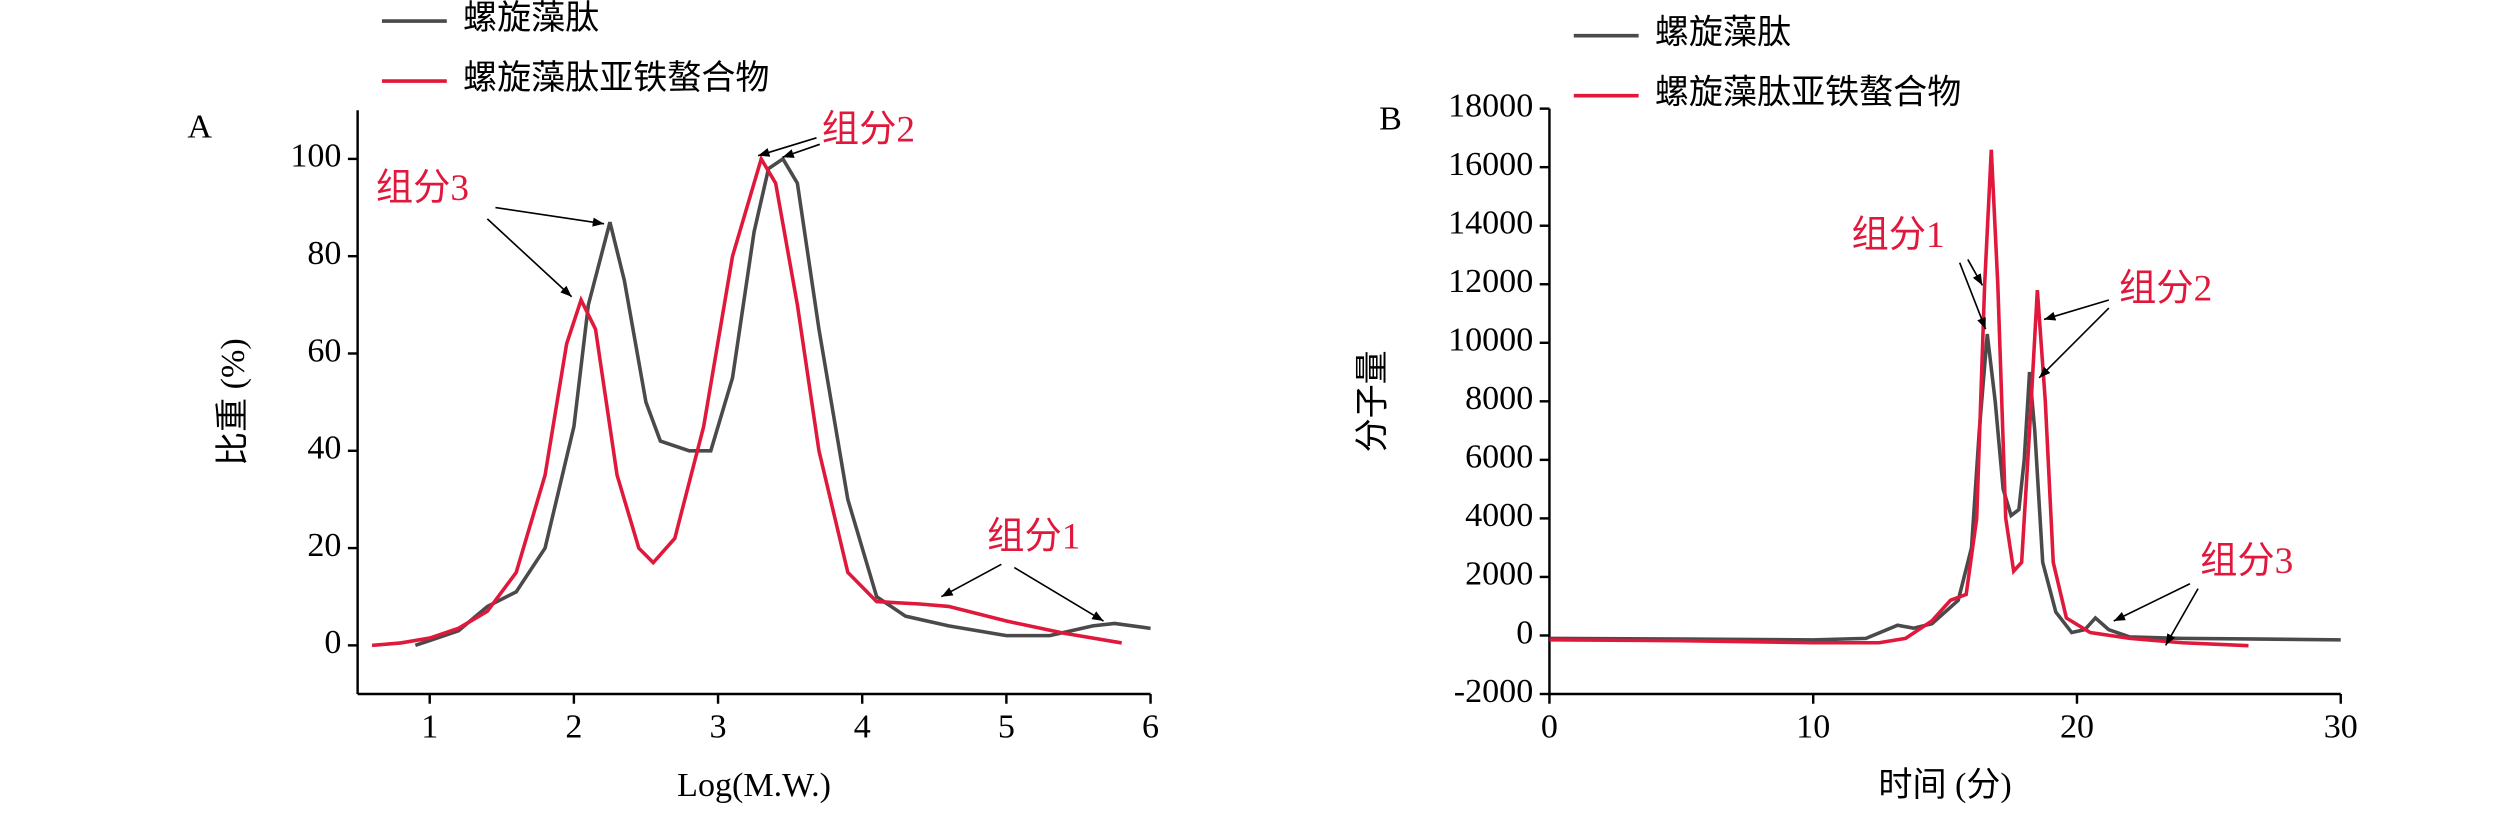 The height and width of the screenshot is (814, 2520). I want to click on y-tick-label: 12000, so click(1490, 281).